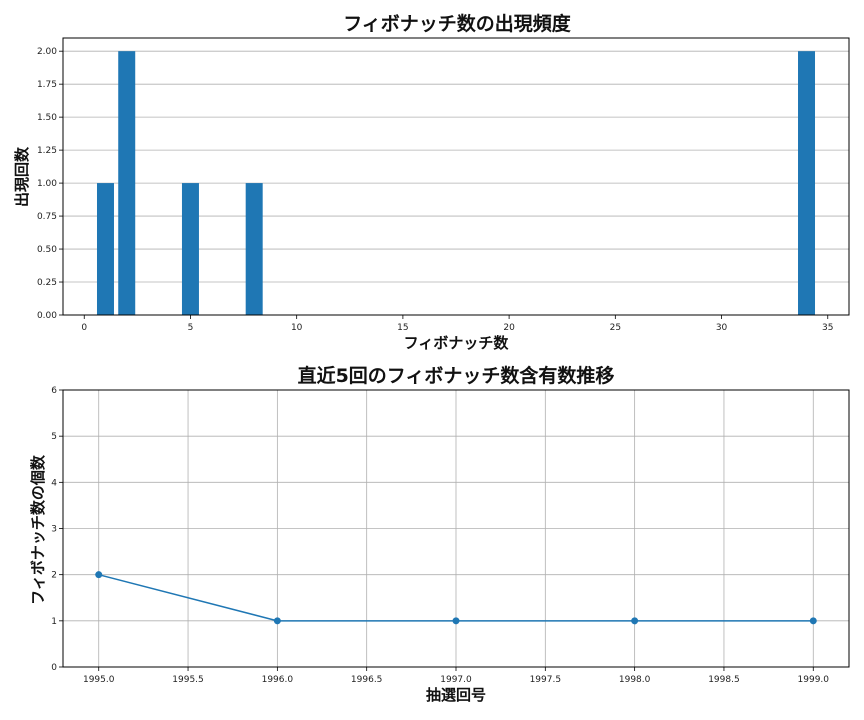  What do you see at coordinates (546, 680) in the screenshot?
I see `x-tick-label: 1997.5` at bounding box center [546, 680].